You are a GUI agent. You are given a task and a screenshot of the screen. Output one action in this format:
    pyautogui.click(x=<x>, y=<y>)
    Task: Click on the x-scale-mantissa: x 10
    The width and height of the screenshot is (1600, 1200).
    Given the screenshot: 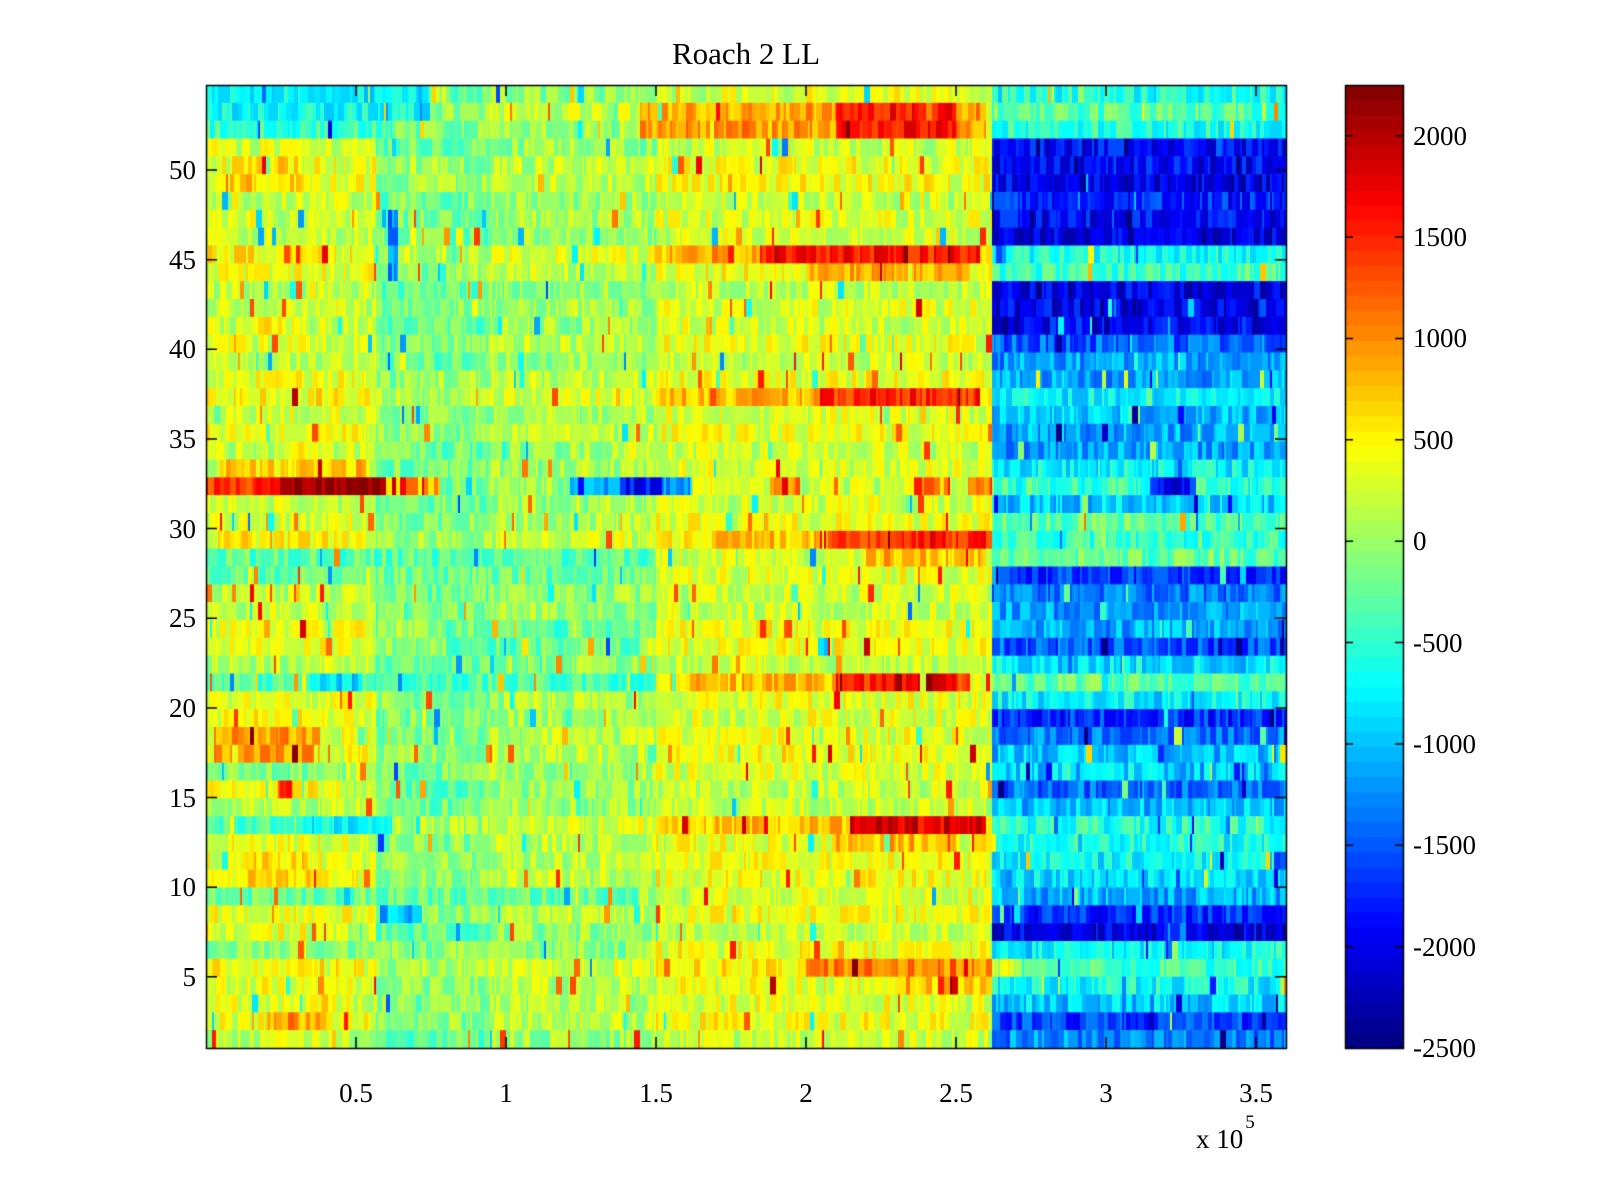 What is the action you would take?
    pyautogui.click(x=1220, y=1139)
    